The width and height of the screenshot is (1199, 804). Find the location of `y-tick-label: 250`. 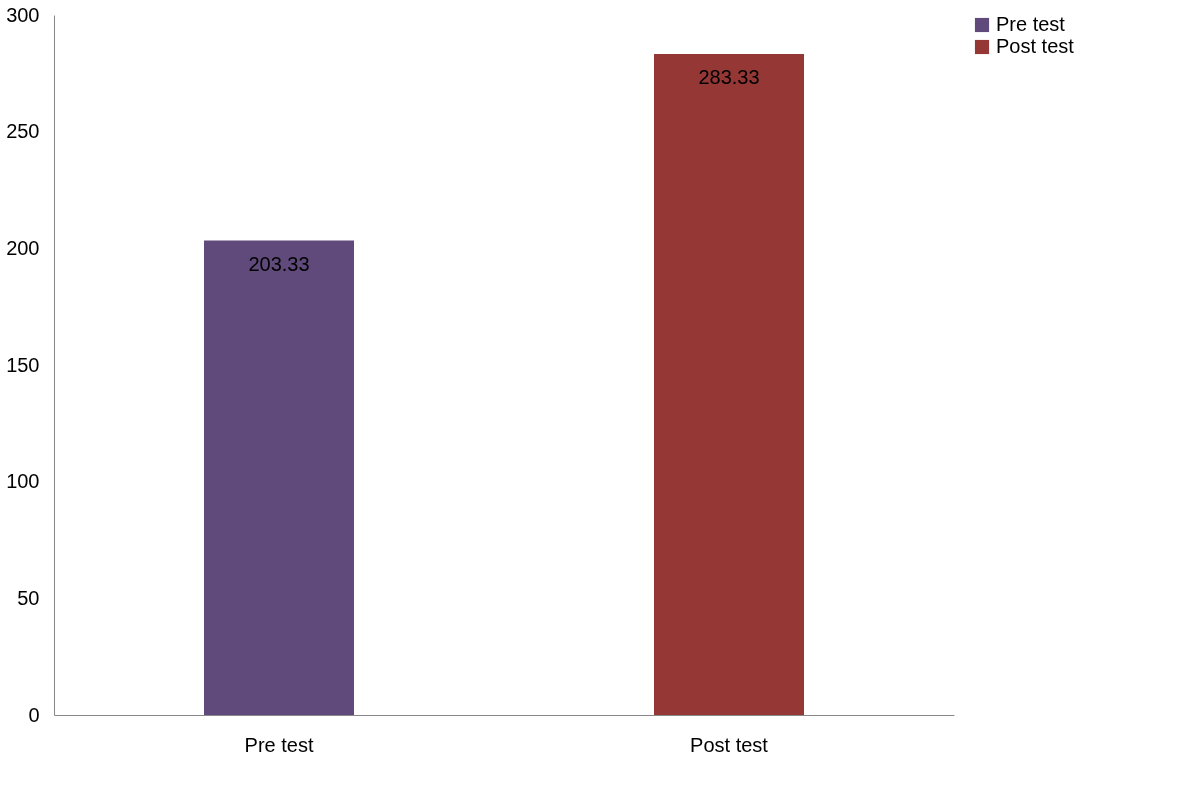

y-tick-label: 250 is located at coordinates (23, 131).